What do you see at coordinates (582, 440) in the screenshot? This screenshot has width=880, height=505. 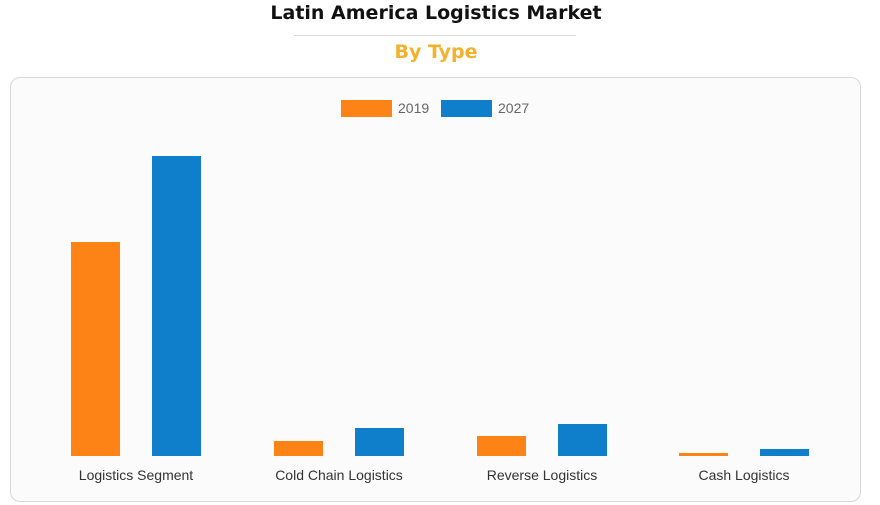 I see `bar-2027-reverse-logistics` at bounding box center [582, 440].